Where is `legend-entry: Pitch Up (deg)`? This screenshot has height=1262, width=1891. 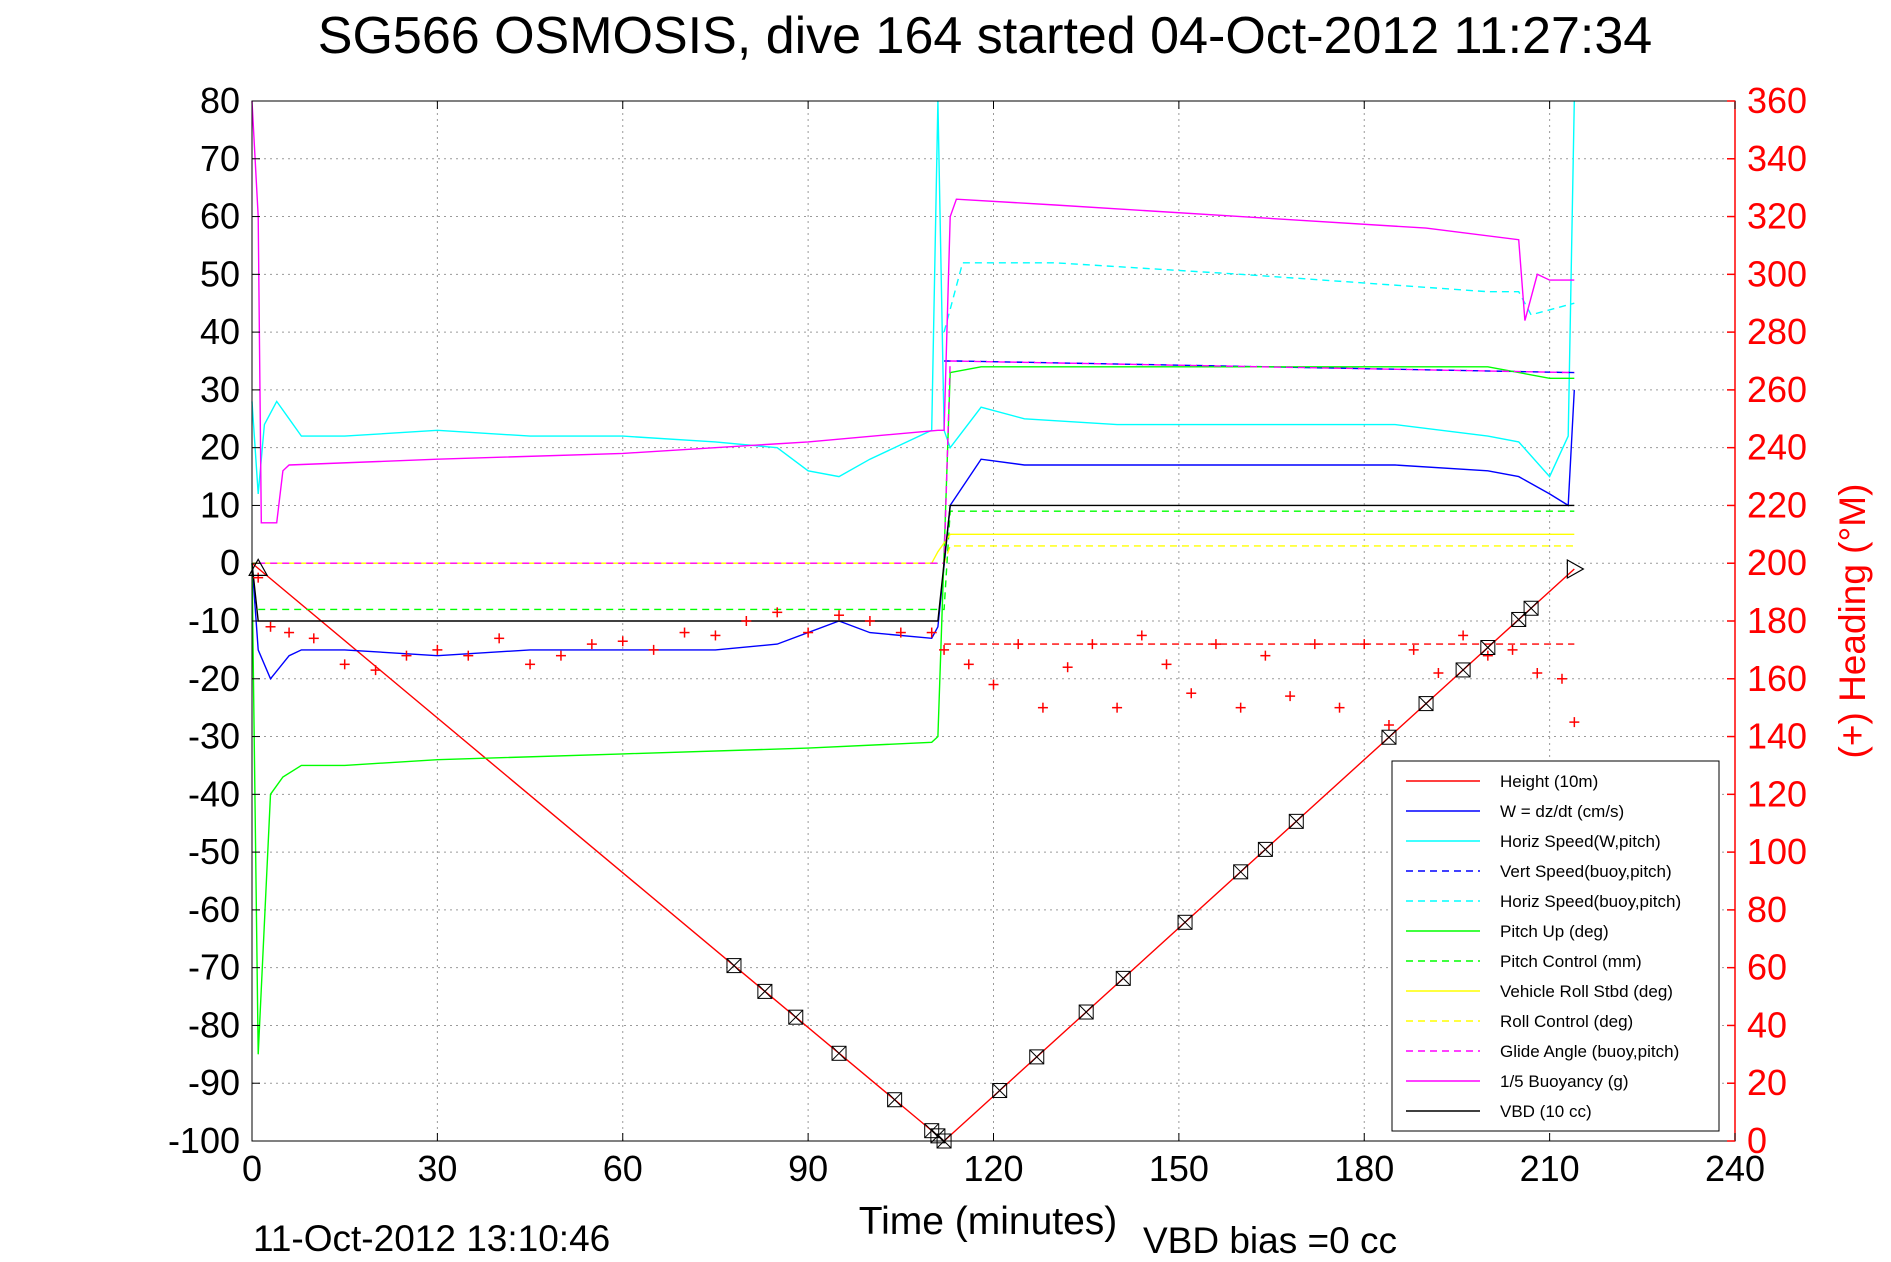
legend-entry: Pitch Up (deg) is located at coordinates (1554, 931).